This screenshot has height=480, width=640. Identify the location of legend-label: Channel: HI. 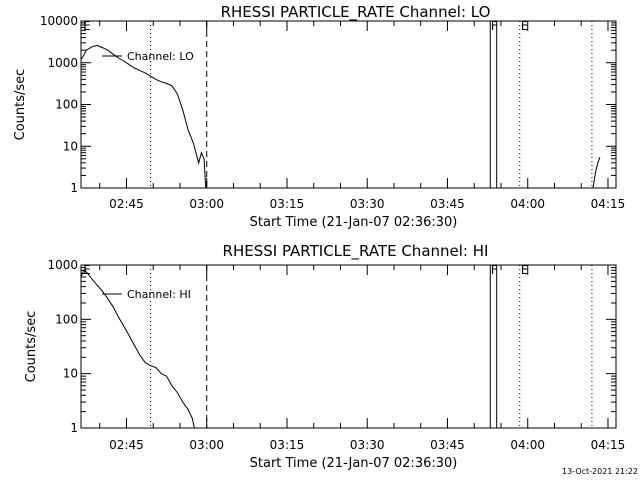
(159, 294).